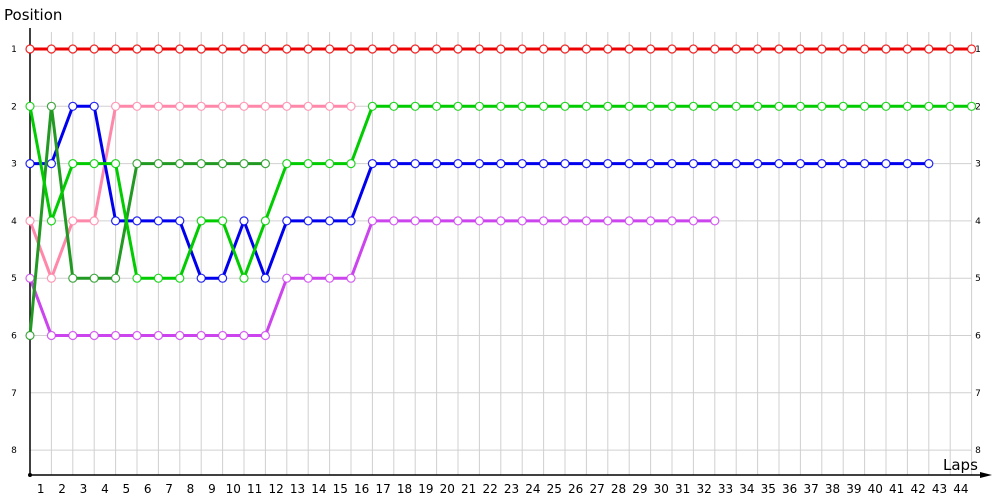 The image size is (1000, 500). Describe the element at coordinates (14, 222) in the screenshot. I see `y-tick-label-left: 4` at that location.